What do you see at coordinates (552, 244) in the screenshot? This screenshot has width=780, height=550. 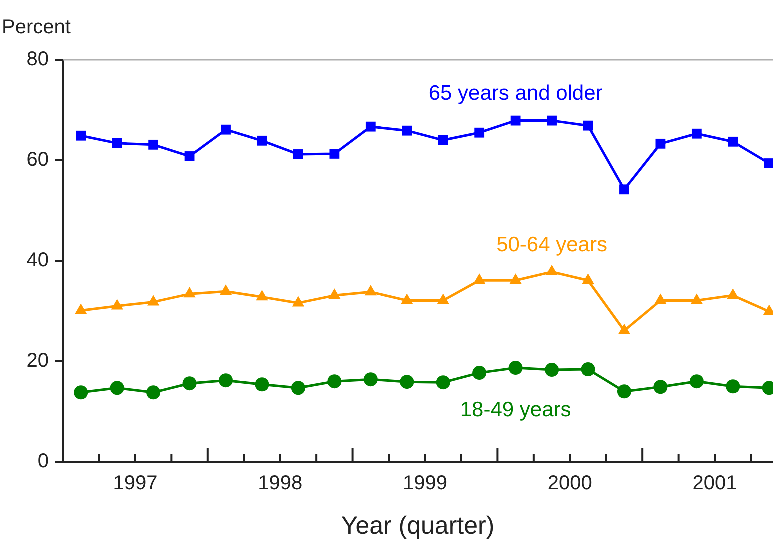 I see `series-label: 50-64 years` at bounding box center [552, 244].